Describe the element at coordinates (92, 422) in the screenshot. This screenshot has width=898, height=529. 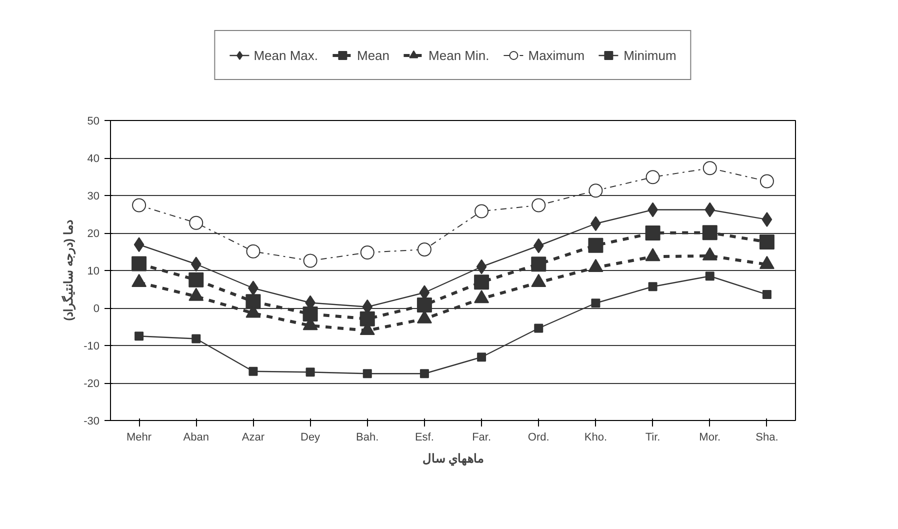
I see `y-tick-label: -30` at that location.